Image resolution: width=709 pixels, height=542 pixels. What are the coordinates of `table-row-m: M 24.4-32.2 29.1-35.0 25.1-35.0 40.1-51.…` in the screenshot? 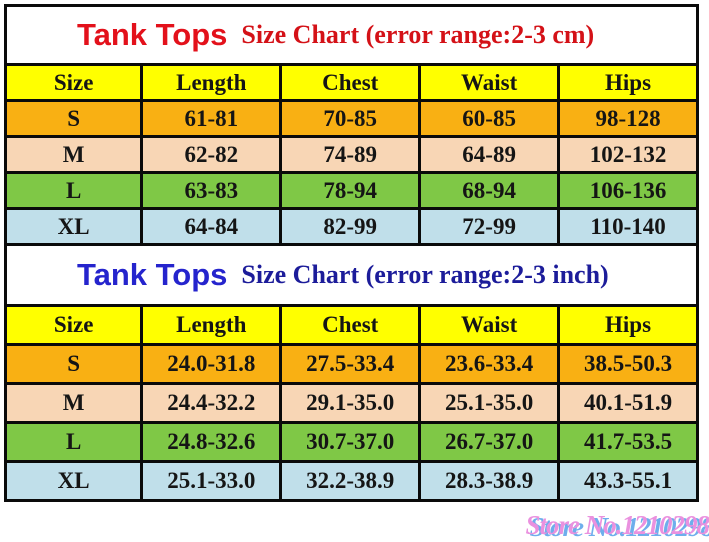 It's located at (351, 403).